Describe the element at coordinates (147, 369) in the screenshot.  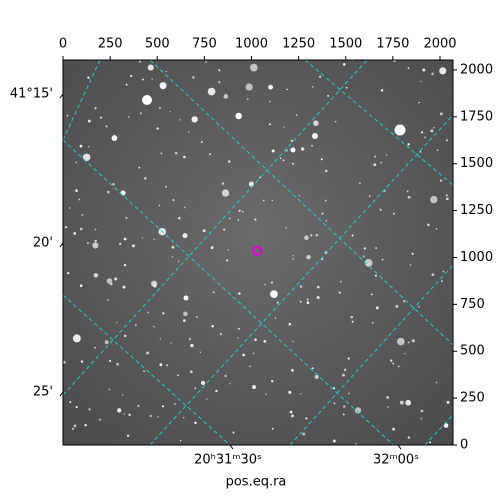
I see `grid-line` at that location.